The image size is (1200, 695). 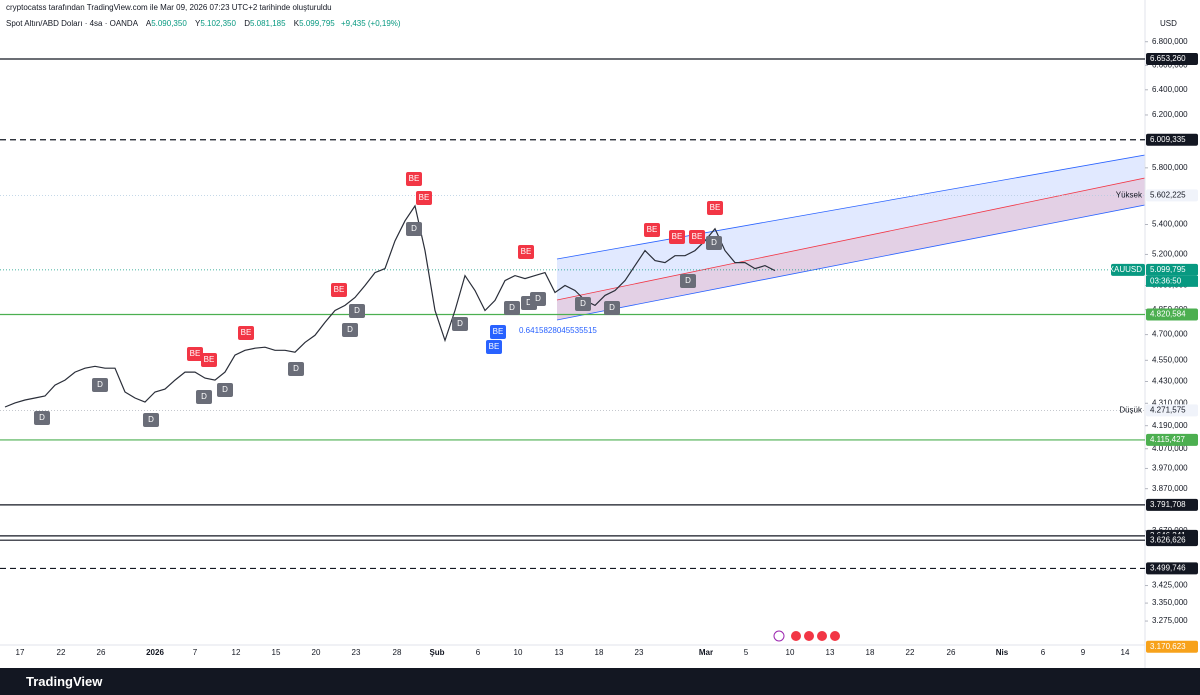 What do you see at coordinates (746, 652) in the screenshot?
I see `x-tick-label: 5` at bounding box center [746, 652].